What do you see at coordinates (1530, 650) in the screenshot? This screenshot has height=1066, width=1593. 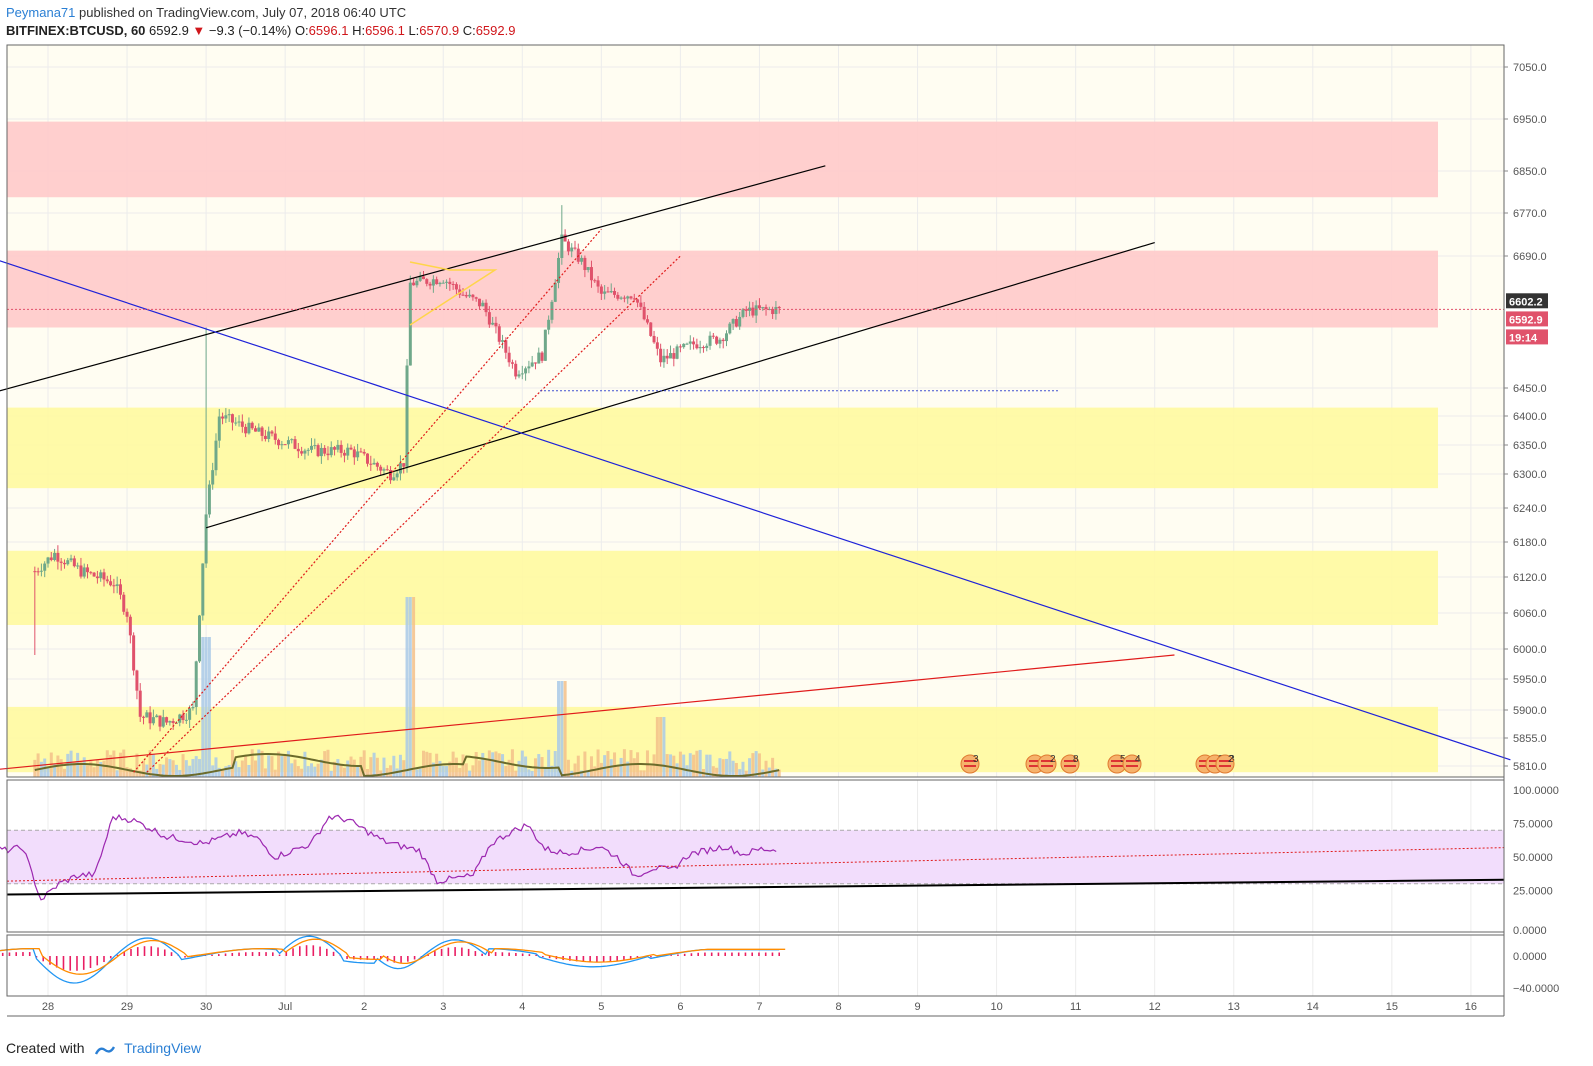 I see `y-tick-label: 6000.0` at bounding box center [1530, 650].